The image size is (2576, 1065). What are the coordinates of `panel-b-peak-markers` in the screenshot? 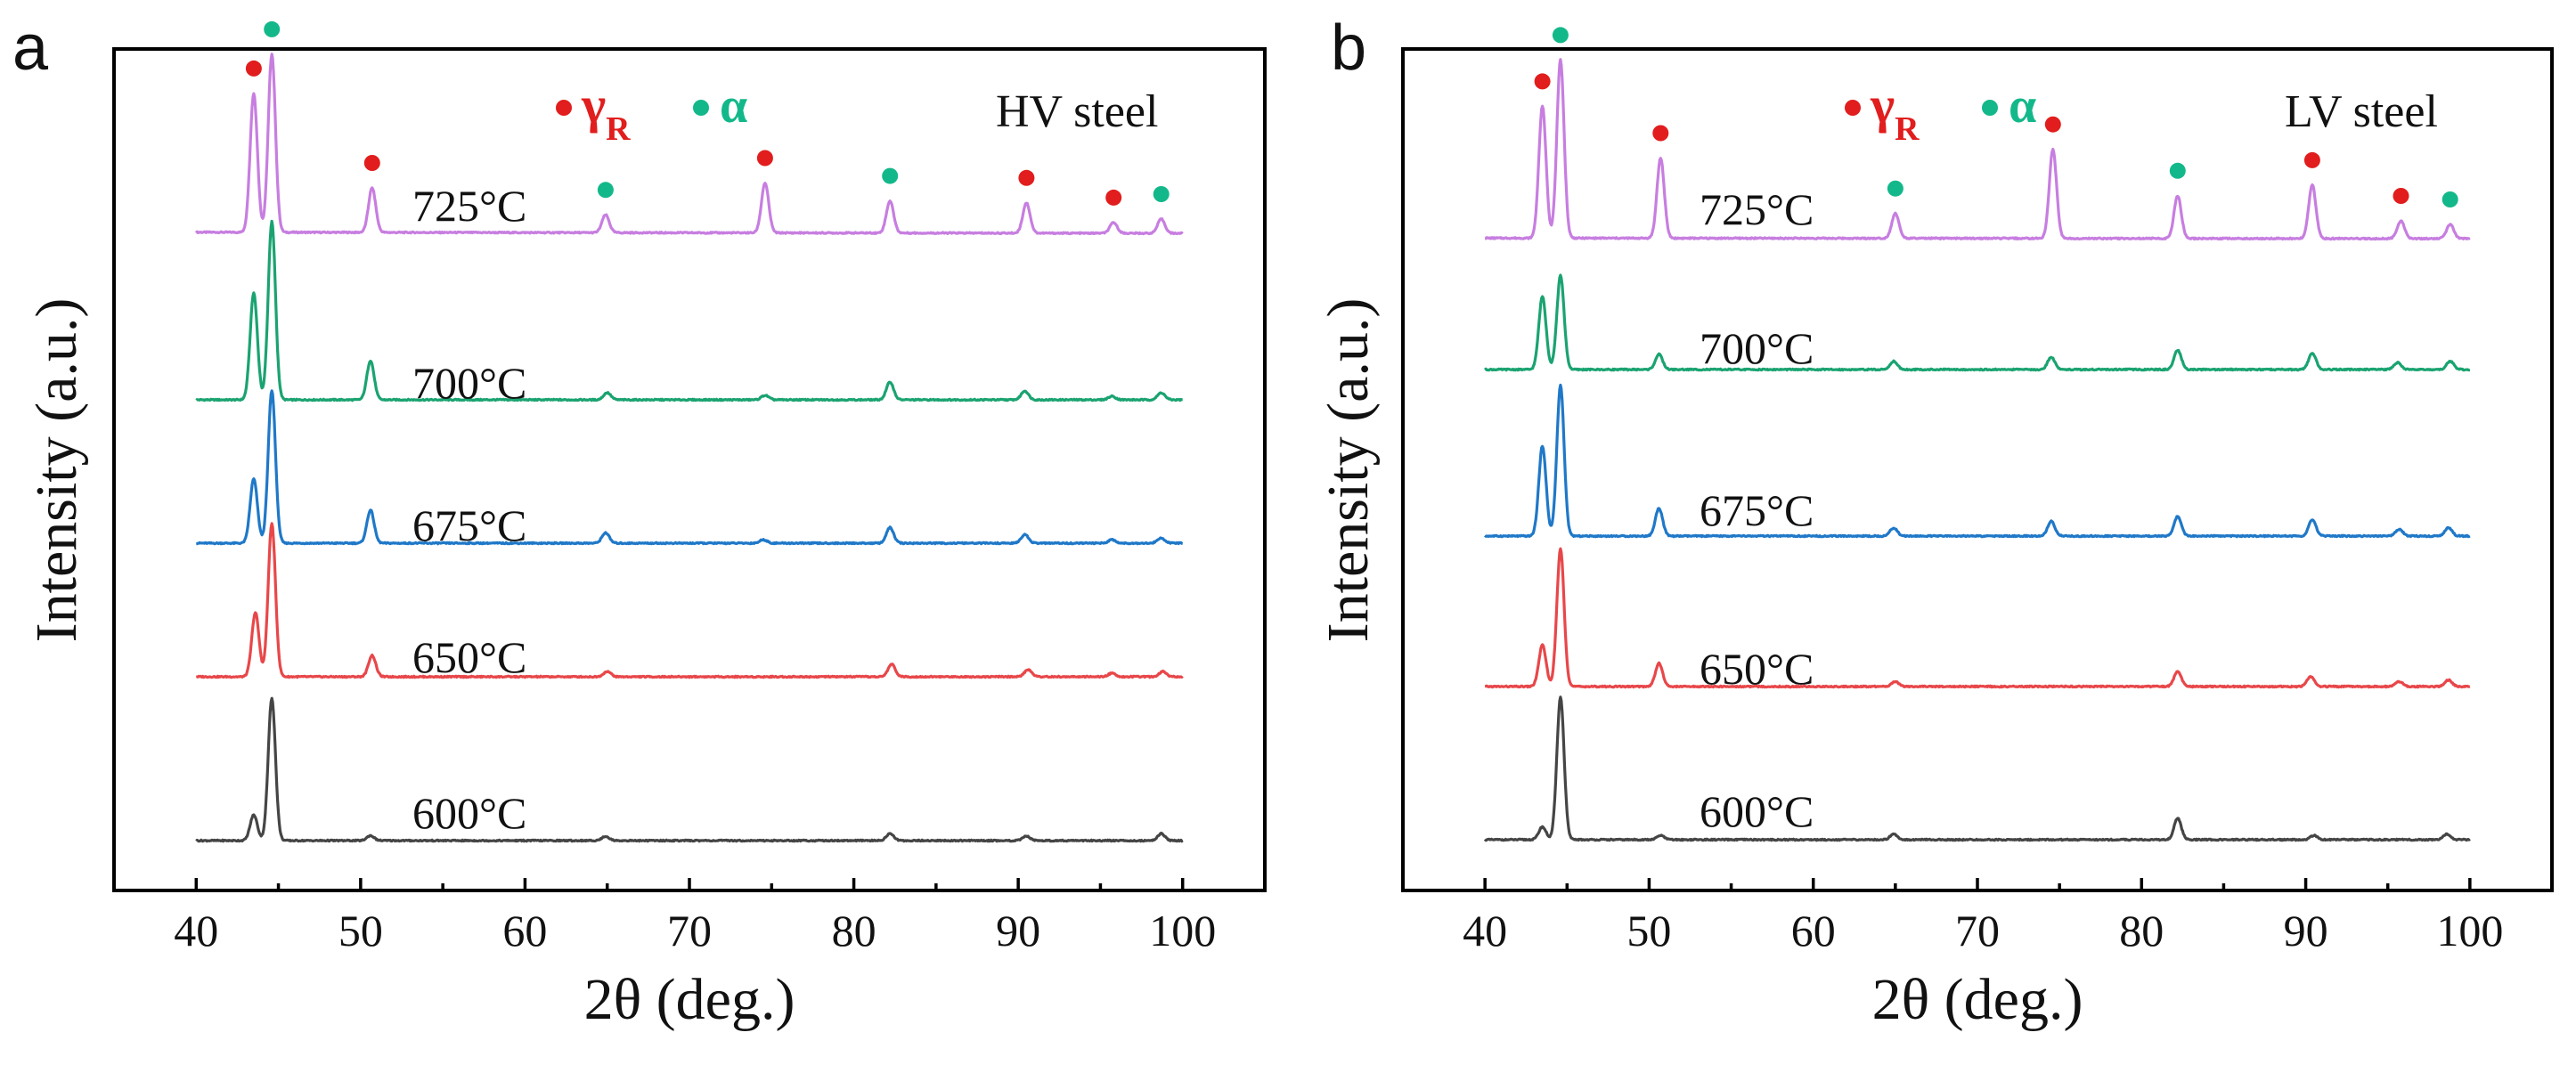 It's located at (1996, 117).